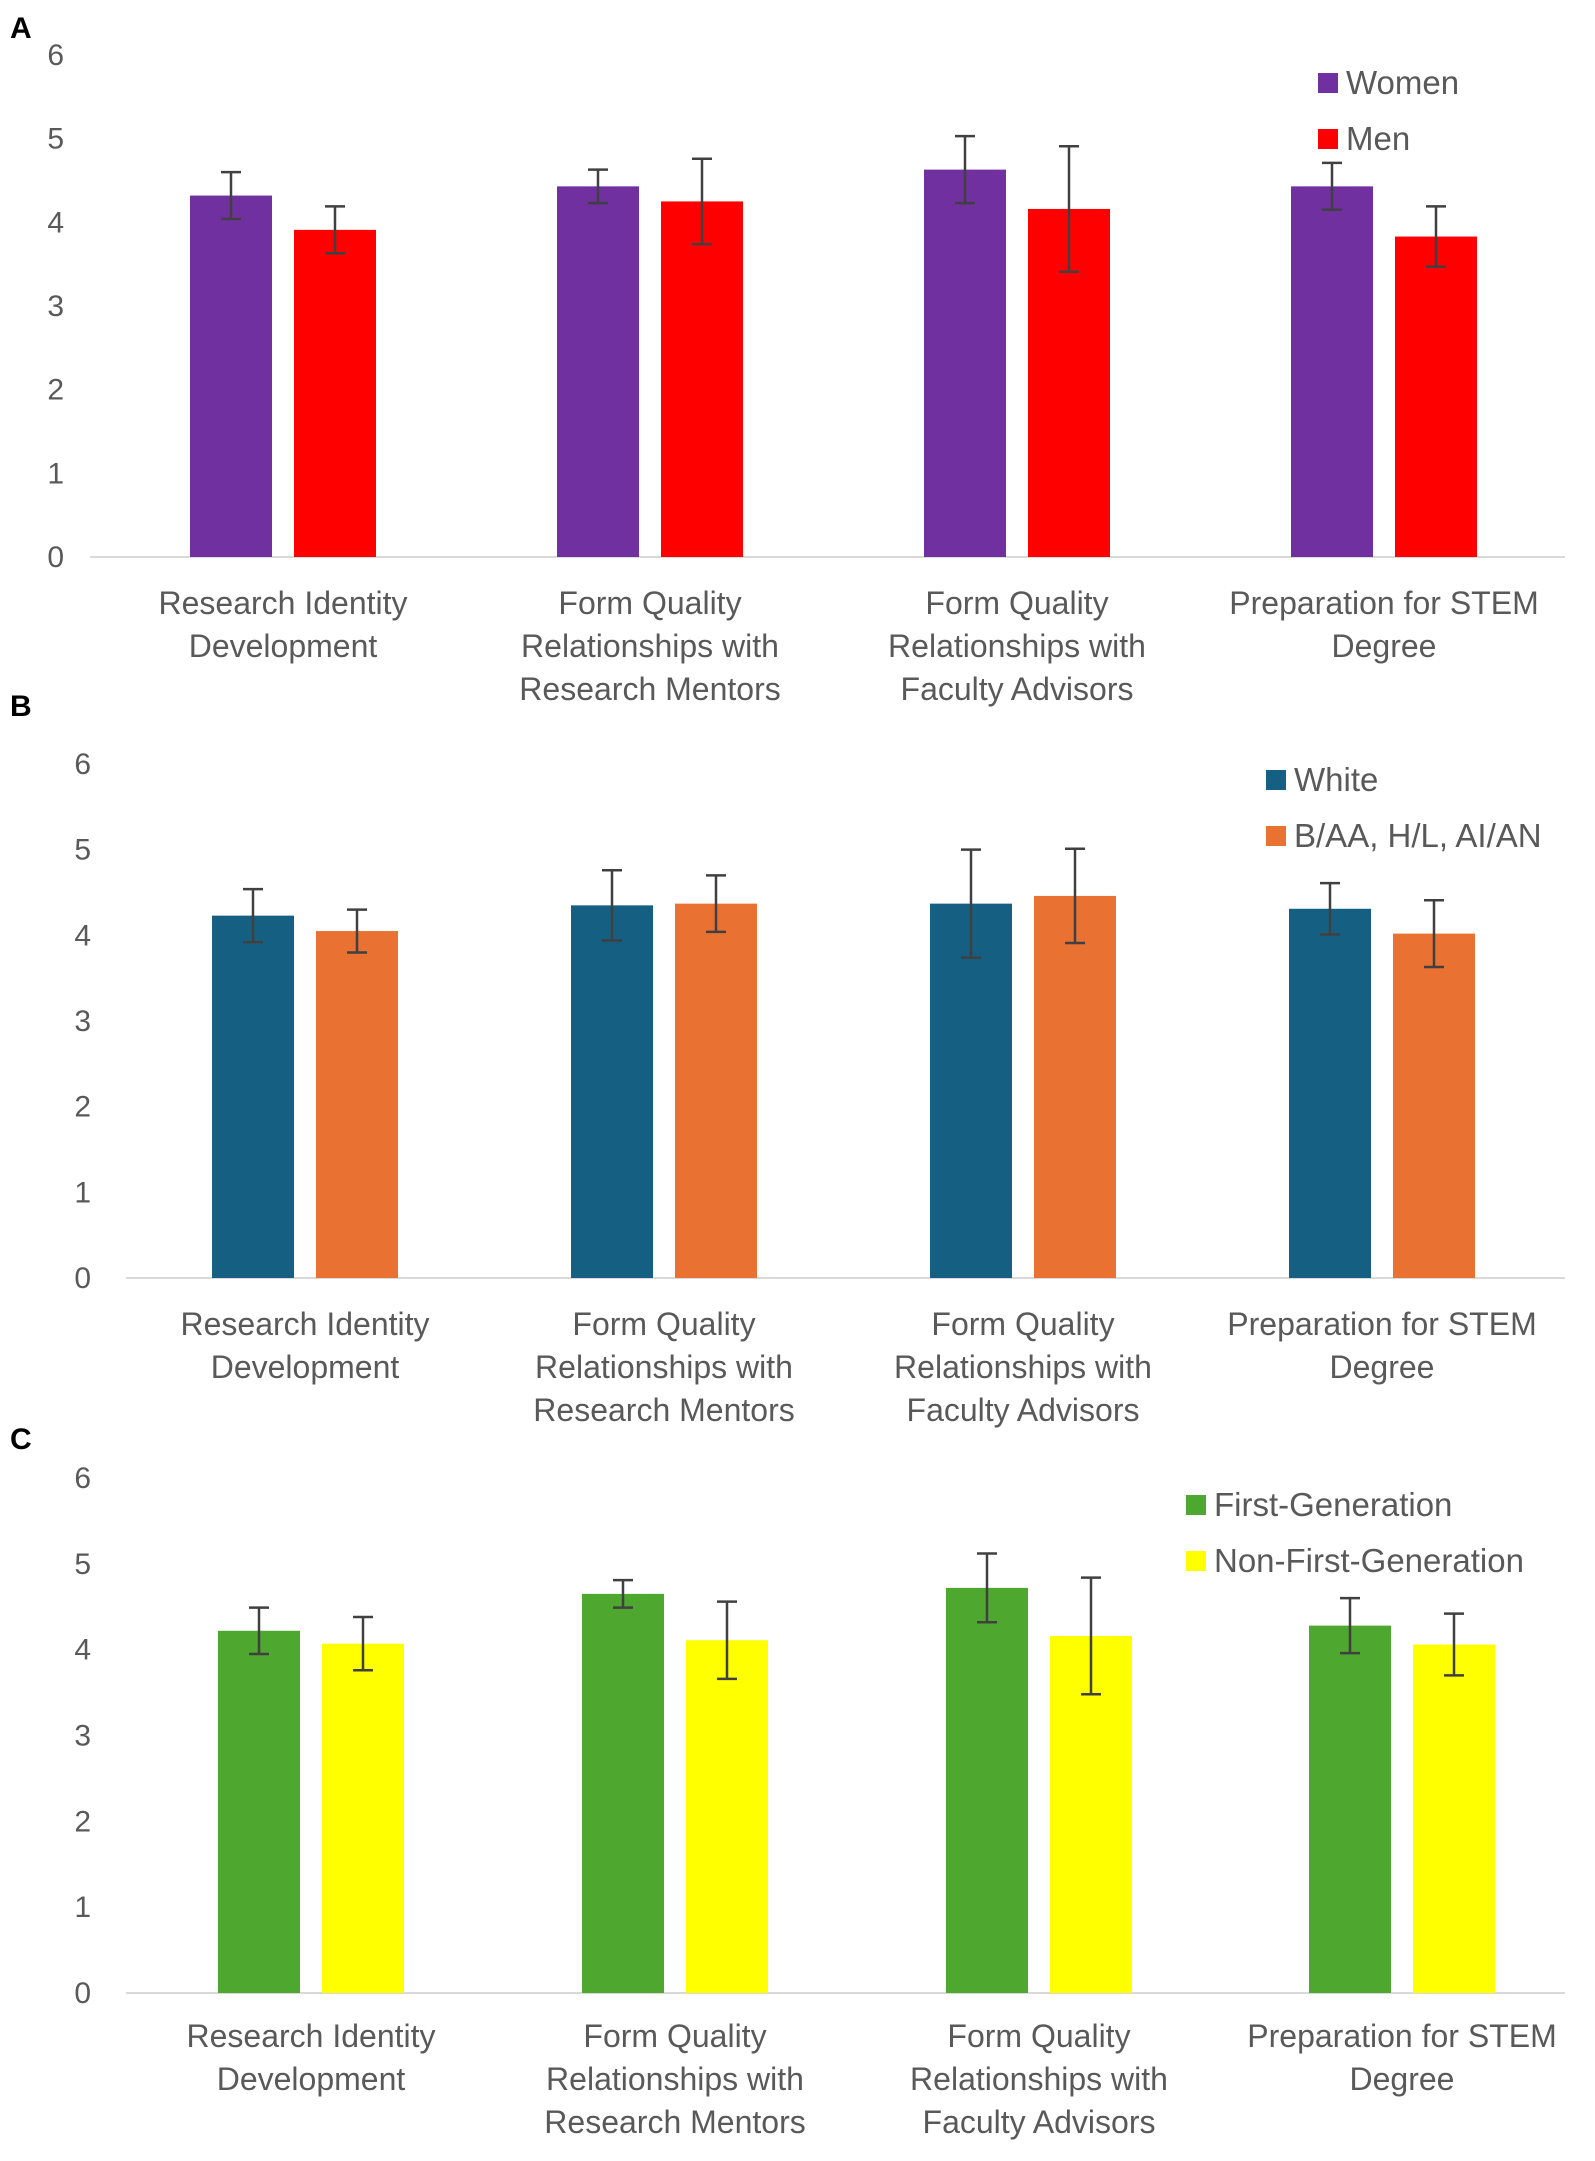 This screenshot has width=1595, height=2161. I want to click on panel-label: B, so click(21, 706).